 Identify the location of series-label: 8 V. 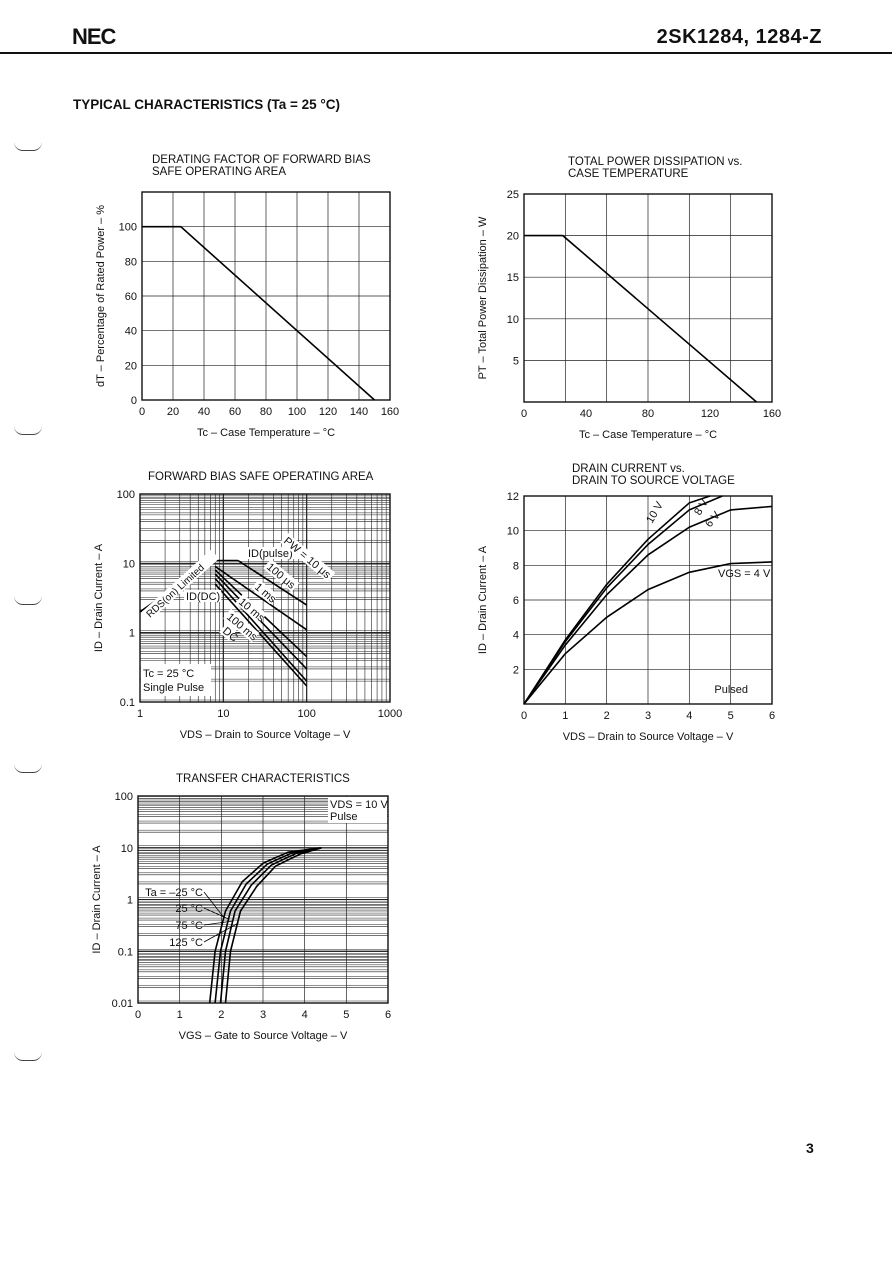
(701, 507).